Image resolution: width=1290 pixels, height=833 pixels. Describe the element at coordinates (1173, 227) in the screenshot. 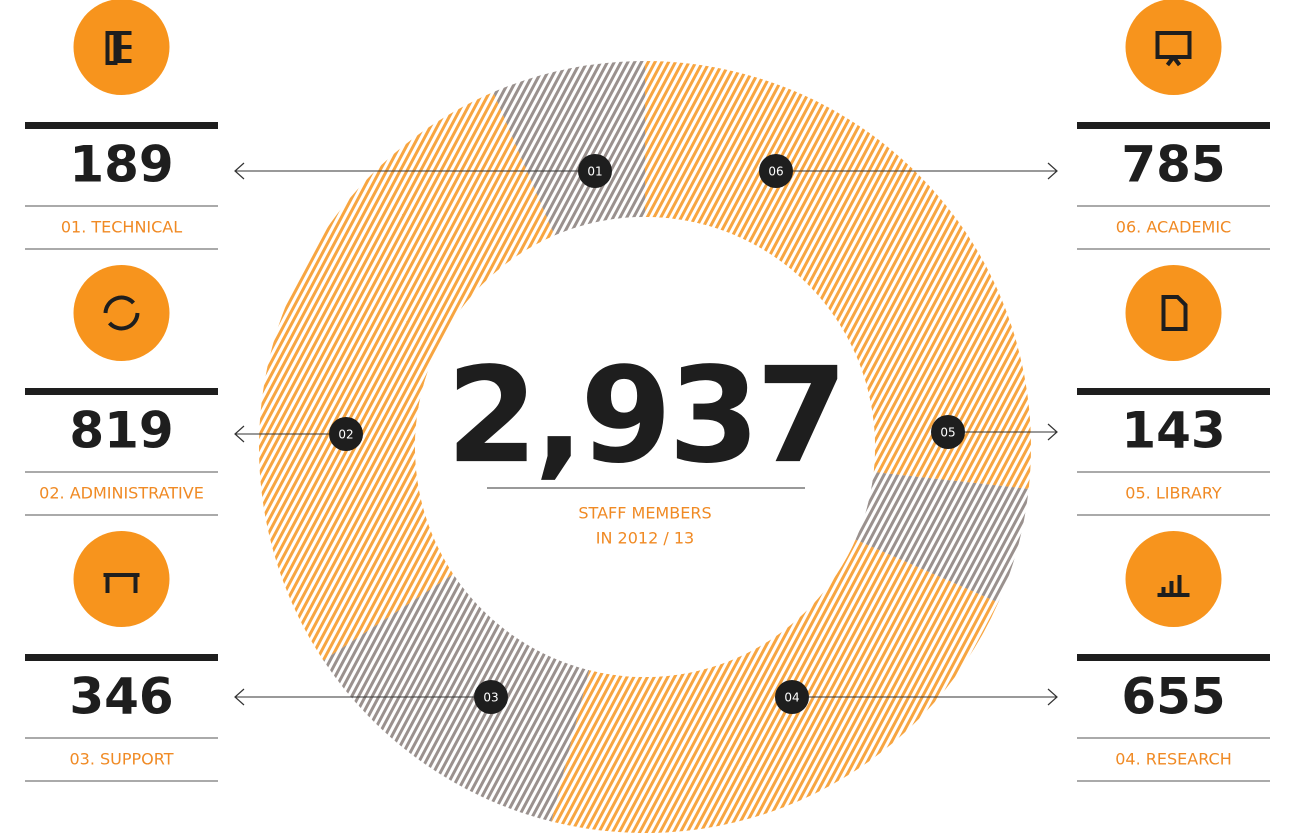

I see `category-label: 06. ACADEMIC` at that location.